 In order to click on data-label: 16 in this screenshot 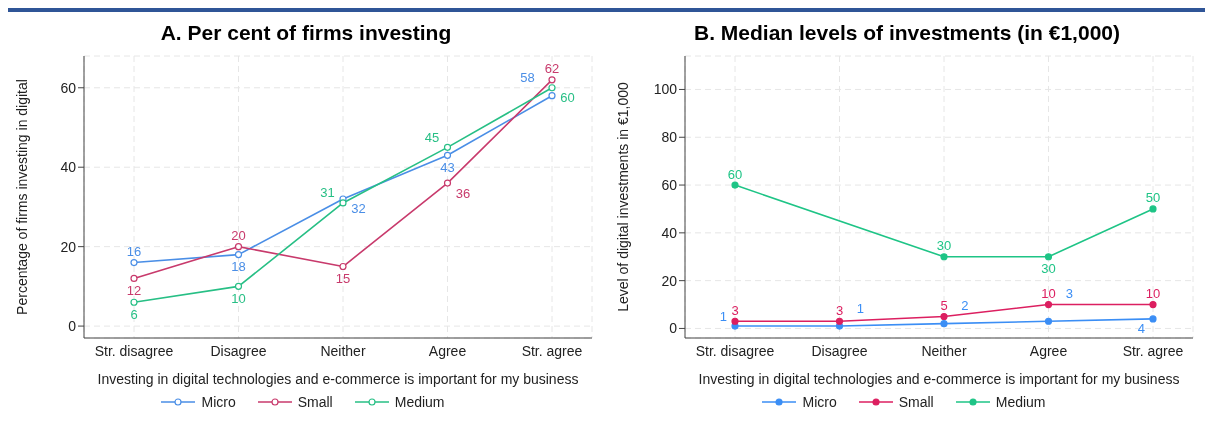, I will do `click(134, 252)`.